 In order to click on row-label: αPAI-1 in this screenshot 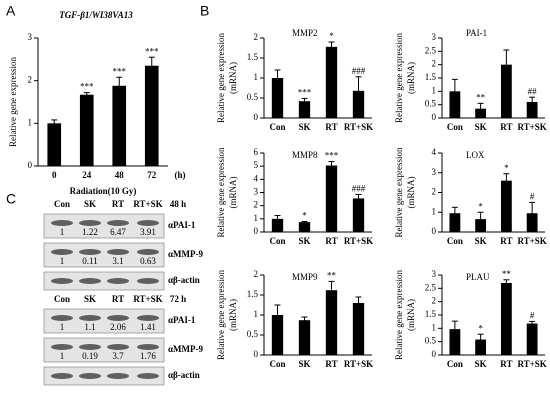, I will do `click(182, 320)`.